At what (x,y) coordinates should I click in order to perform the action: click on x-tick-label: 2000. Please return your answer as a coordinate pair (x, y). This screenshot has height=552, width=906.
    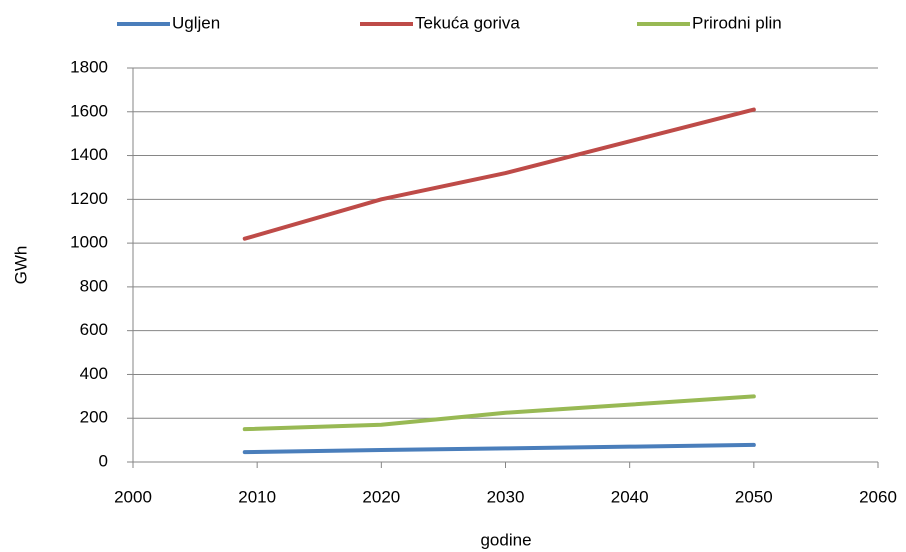
    Looking at the image, I should click on (133, 496).